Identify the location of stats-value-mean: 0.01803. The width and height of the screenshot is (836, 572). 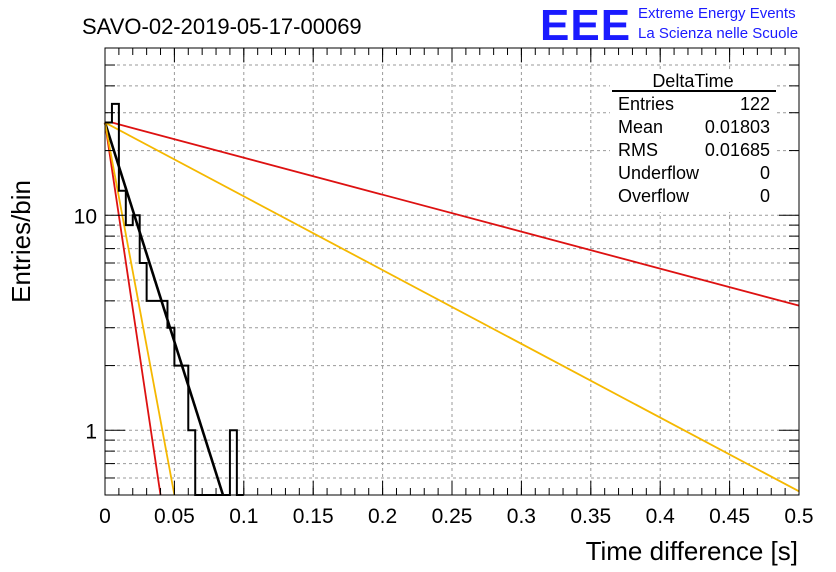
(737, 127).